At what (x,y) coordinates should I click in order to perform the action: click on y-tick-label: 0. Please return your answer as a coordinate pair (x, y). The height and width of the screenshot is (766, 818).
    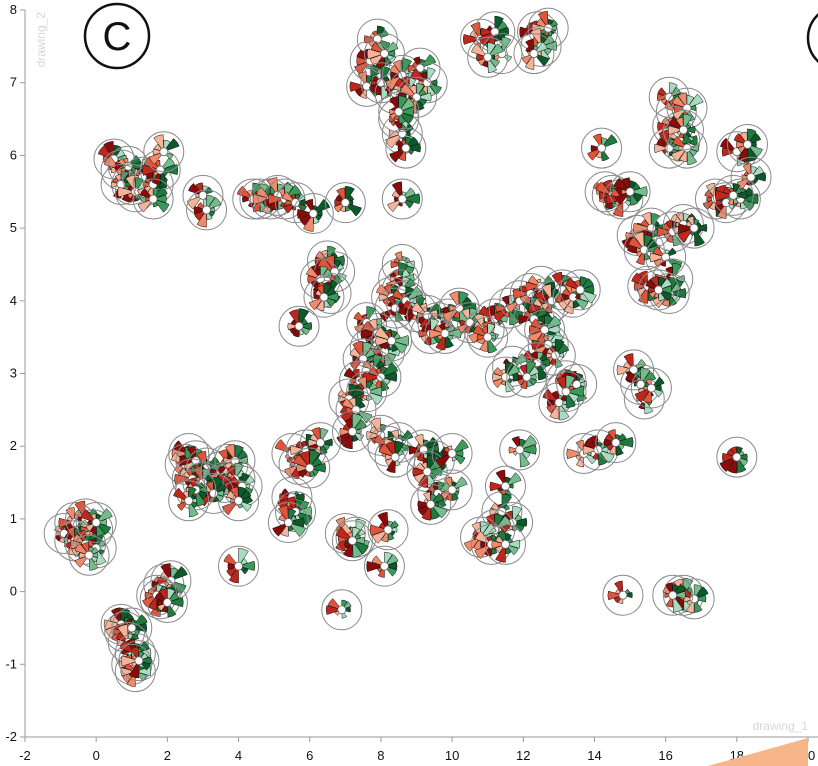
    Looking at the image, I should click on (13, 591).